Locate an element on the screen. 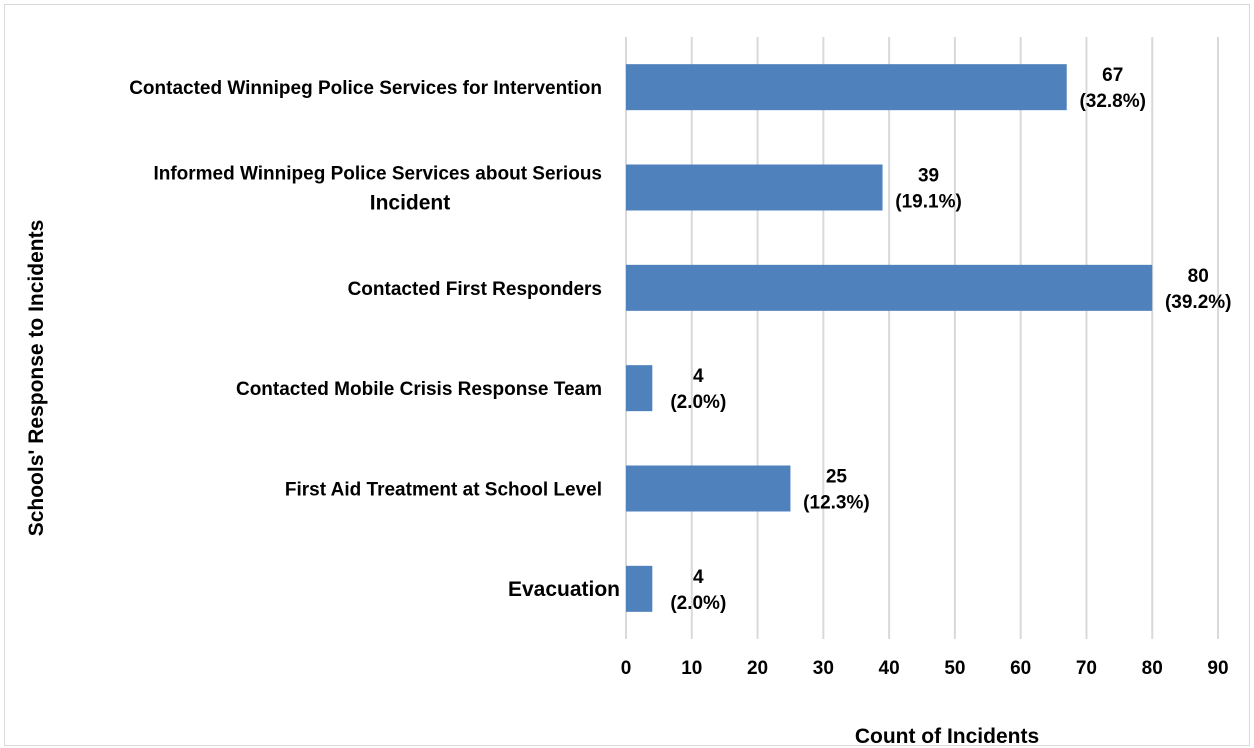 This screenshot has height=748, width=1254. percent-label: (19.1%) is located at coordinates (928, 202).